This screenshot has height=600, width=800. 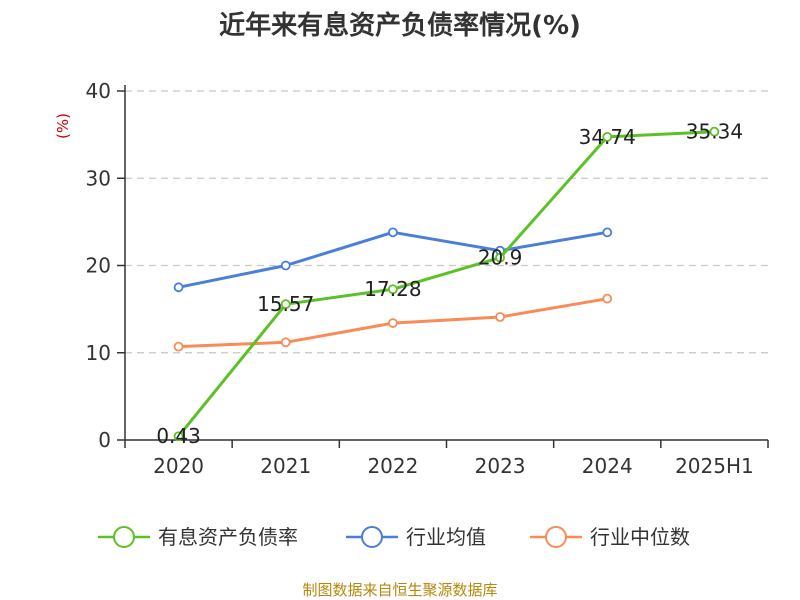 I want to click on data-label: 0.43, so click(x=178, y=436).